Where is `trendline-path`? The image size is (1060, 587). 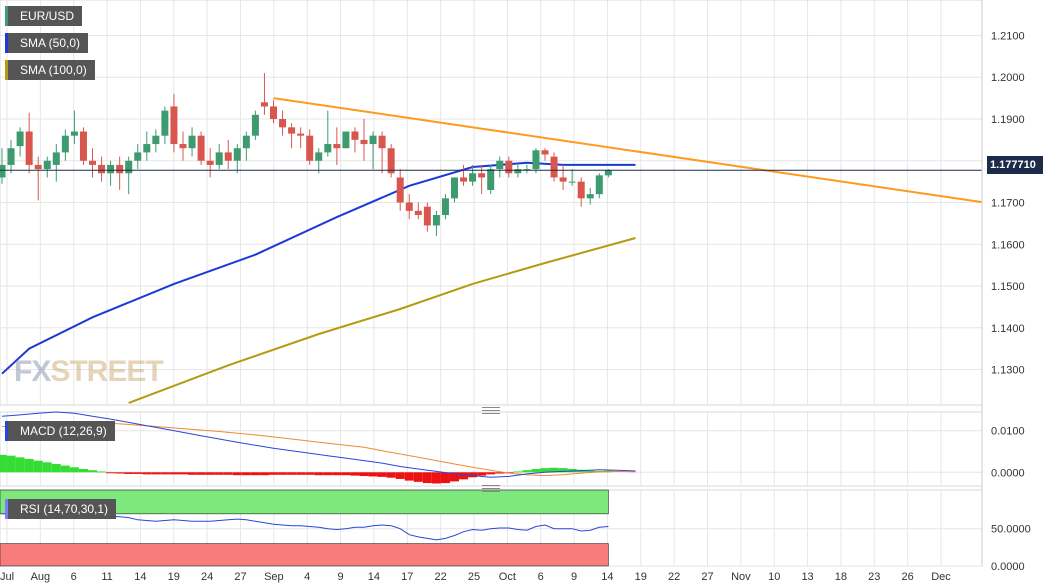 trendline-path is located at coordinates (628, 150).